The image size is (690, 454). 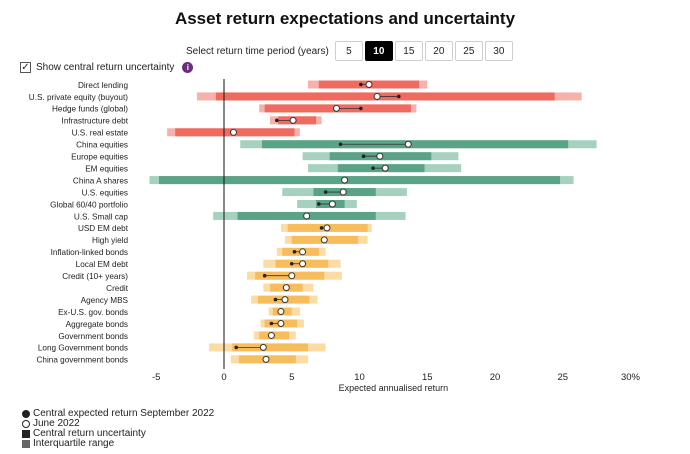 I want to click on june-dot-china-equities, so click(x=408, y=144).